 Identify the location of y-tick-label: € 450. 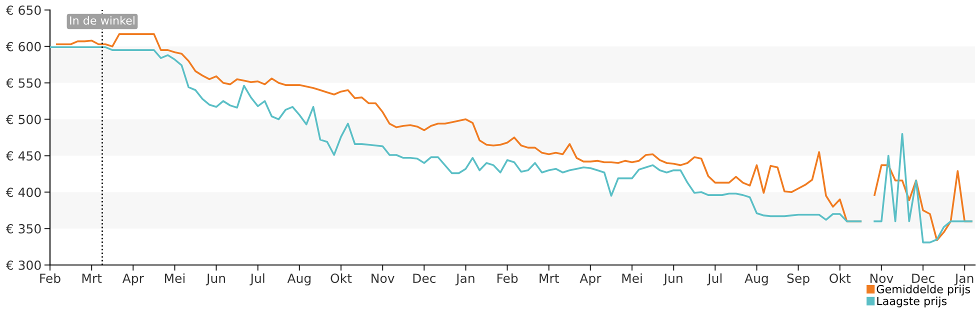
(23, 156).